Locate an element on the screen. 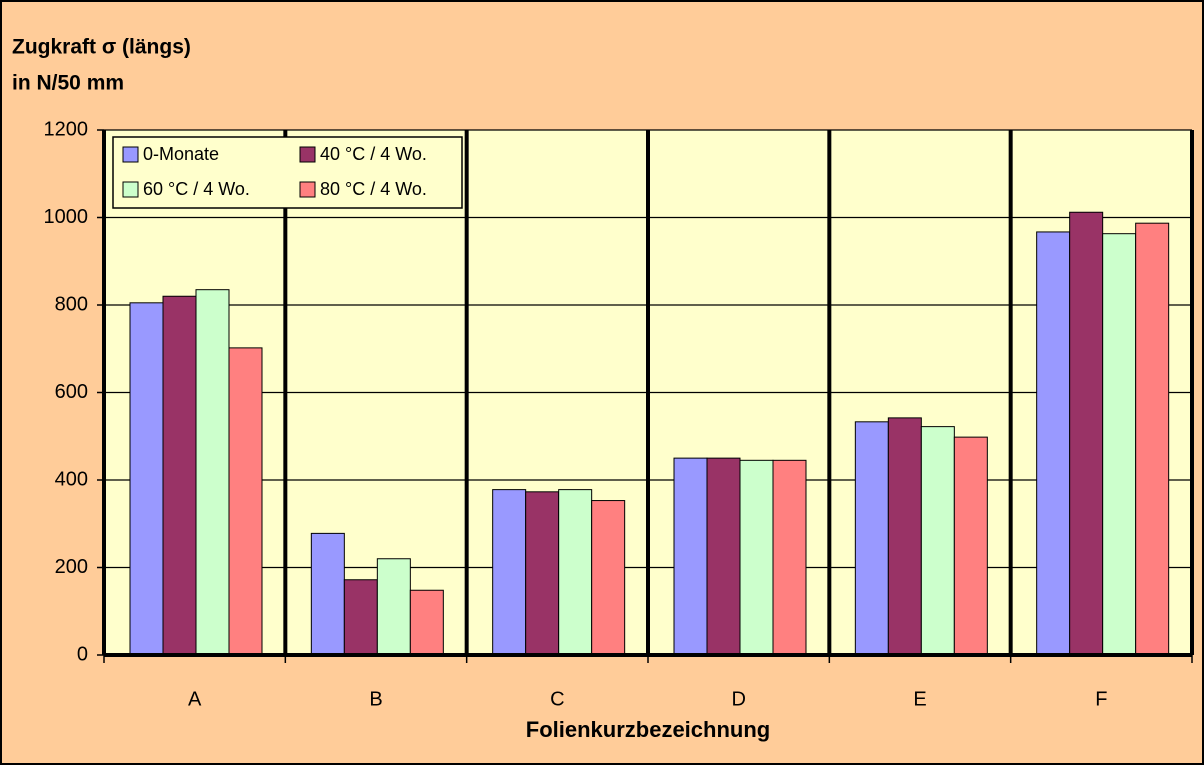  legend-label: 60 °C / 4 Wo. is located at coordinates (196, 189).